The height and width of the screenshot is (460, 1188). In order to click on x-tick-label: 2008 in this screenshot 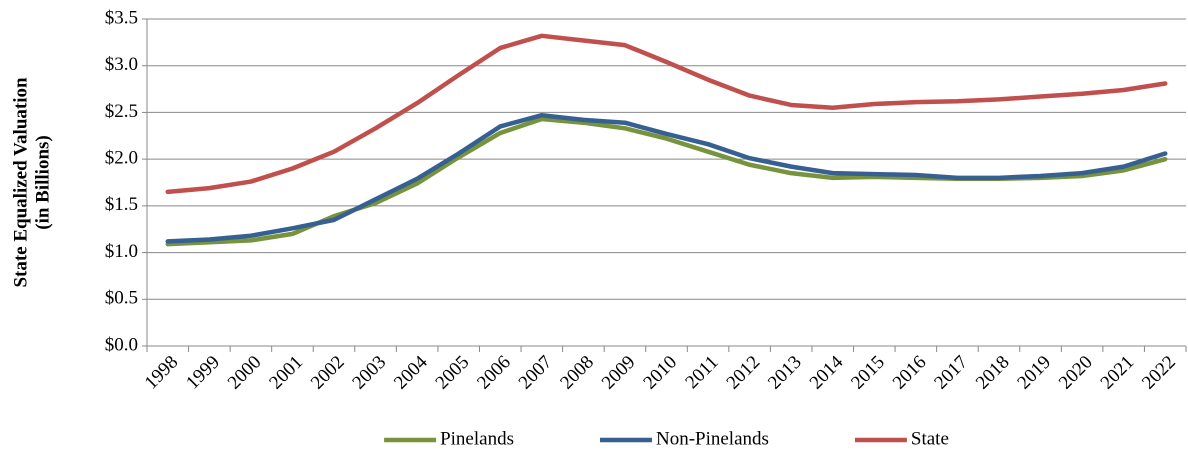, I will do `click(577, 373)`.